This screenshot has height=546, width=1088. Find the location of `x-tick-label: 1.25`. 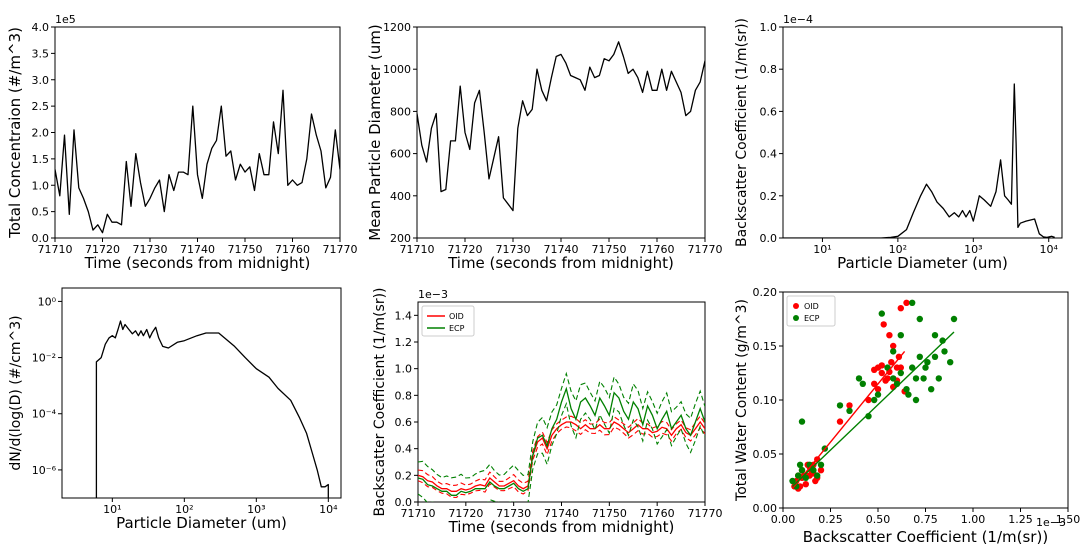

x-tick-label: 1.25 is located at coordinates (1020, 519).